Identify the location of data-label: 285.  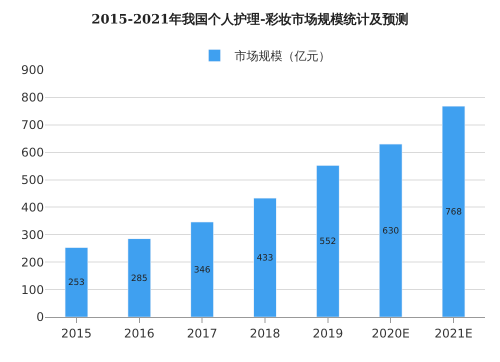
(139, 279).